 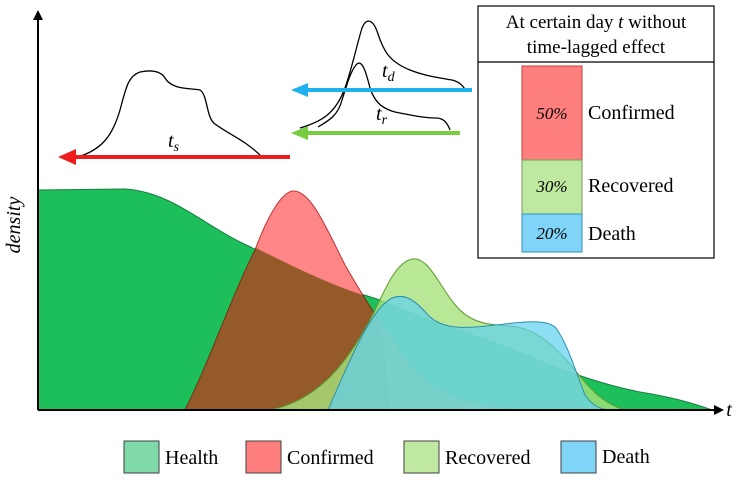 What do you see at coordinates (263, 457) in the screenshot?
I see `legend-confirmed-swatch` at bounding box center [263, 457].